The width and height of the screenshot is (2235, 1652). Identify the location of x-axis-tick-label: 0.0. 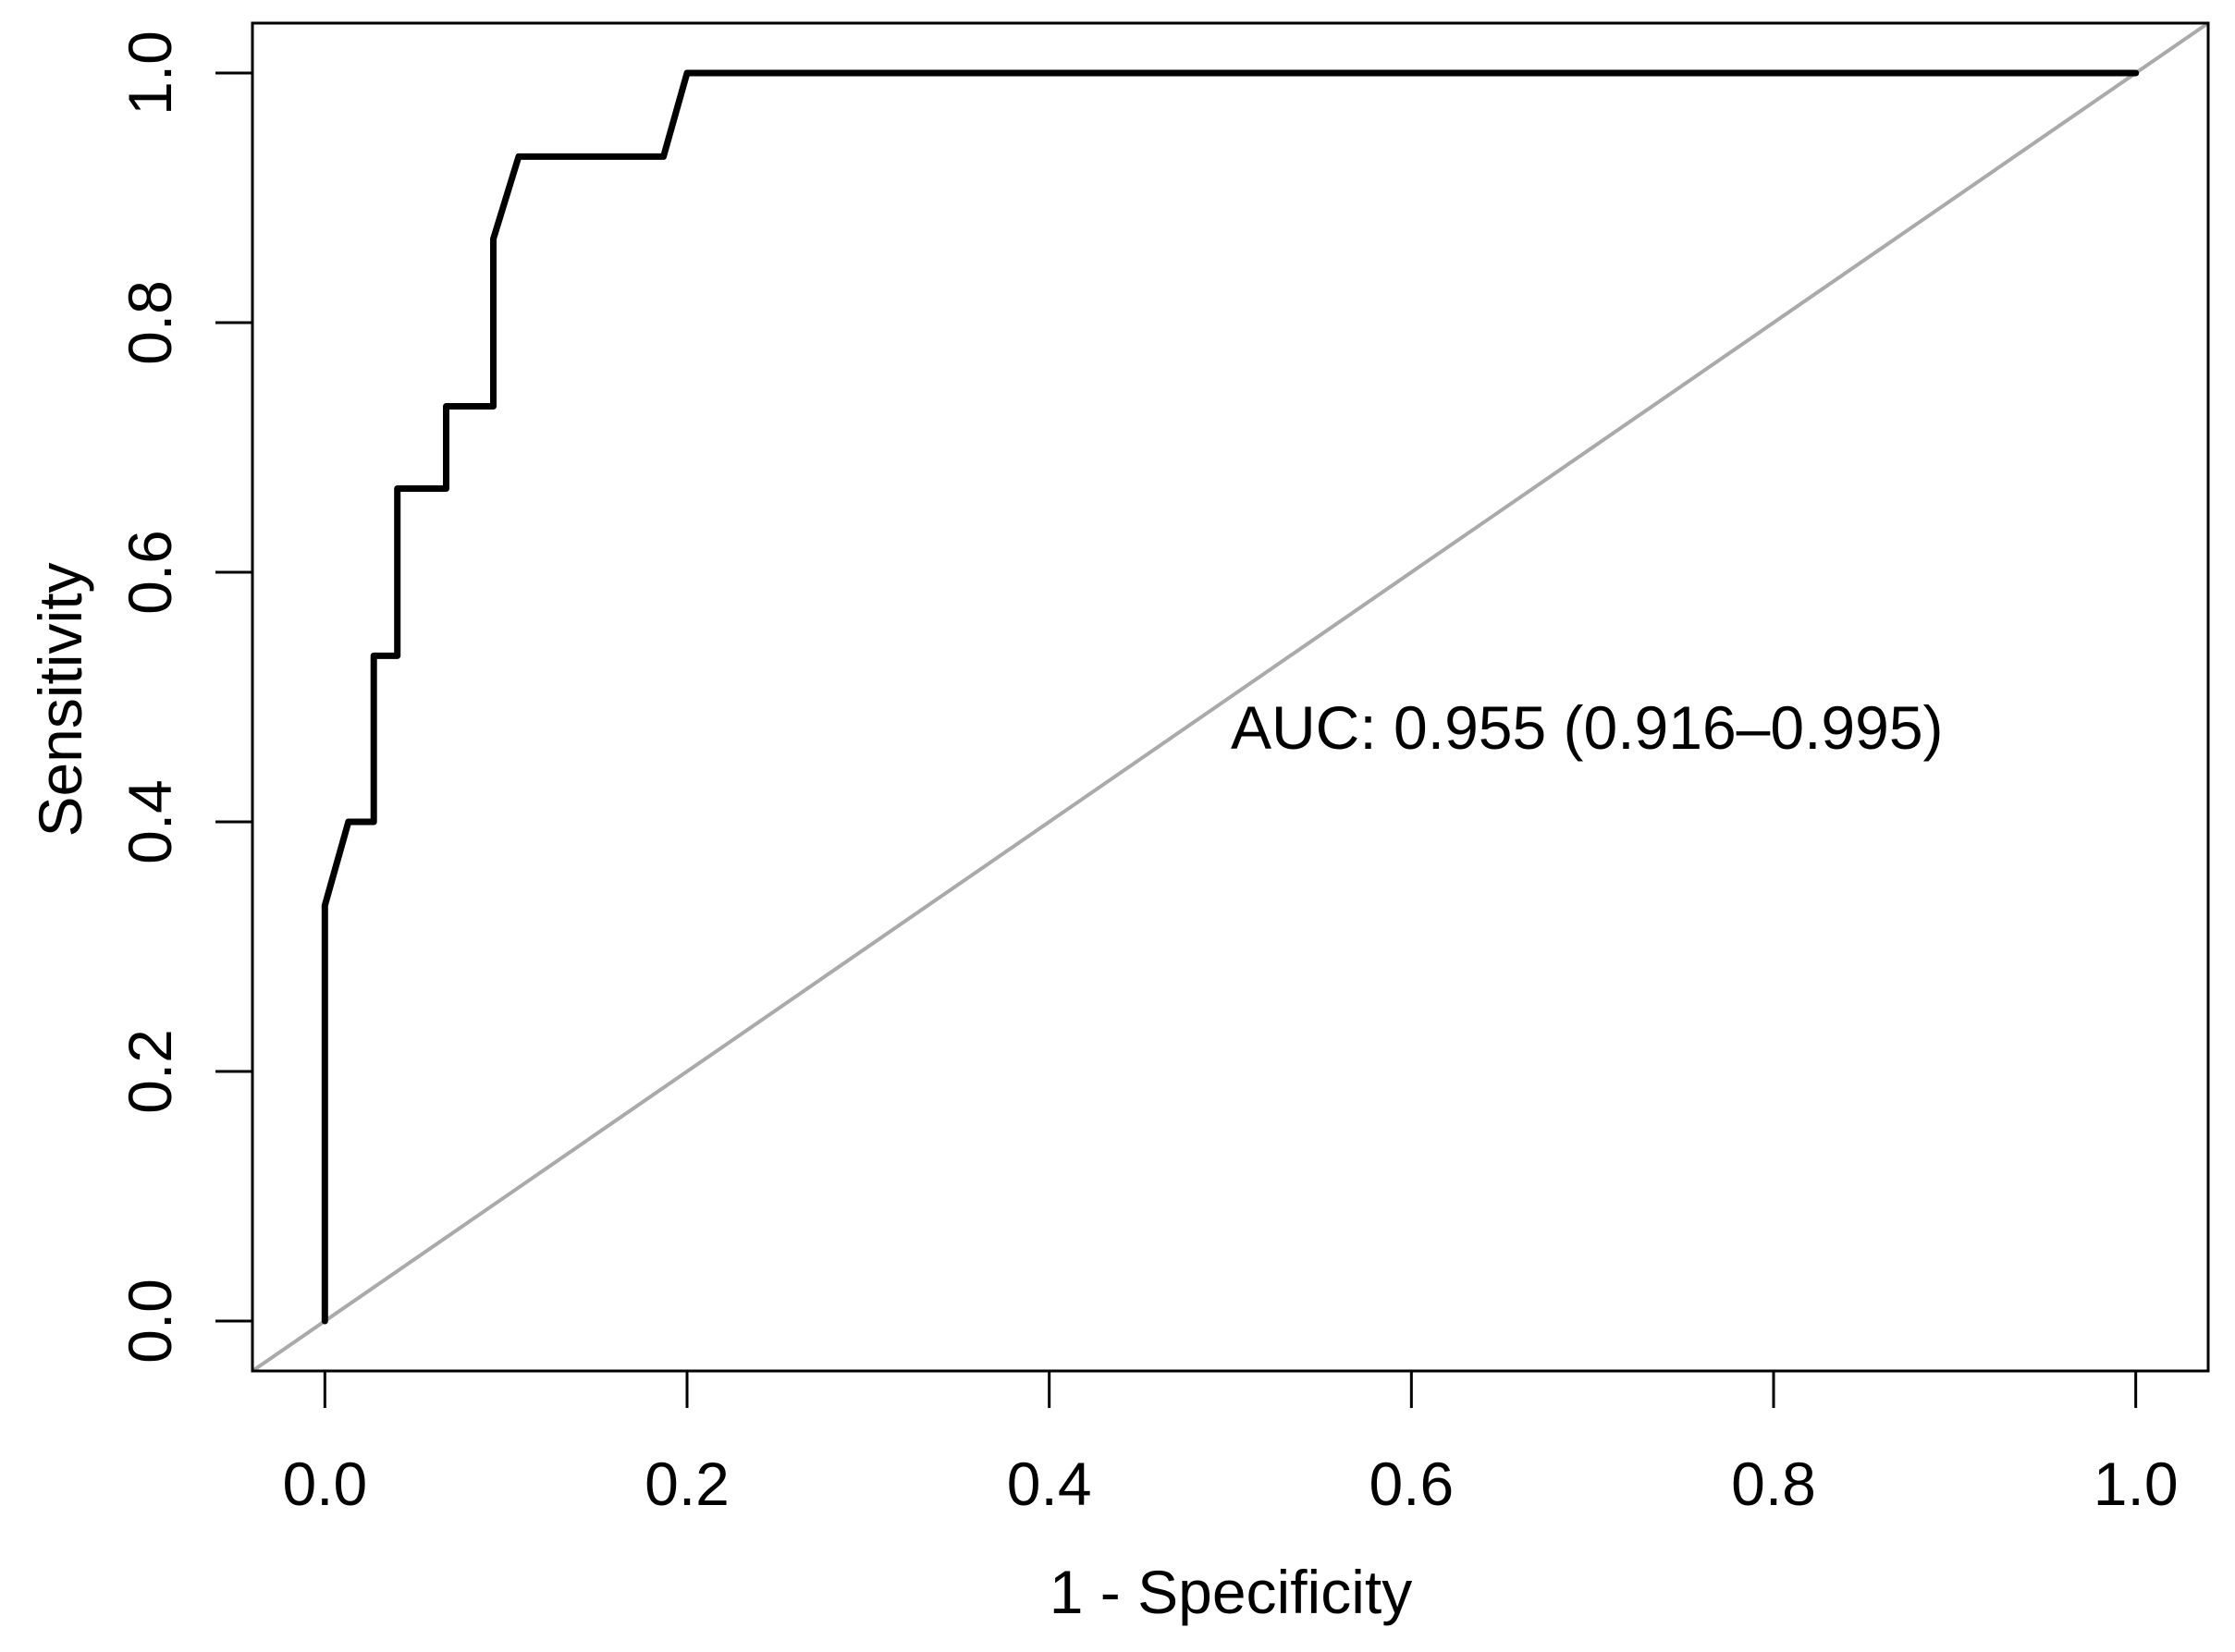
(324, 1484).